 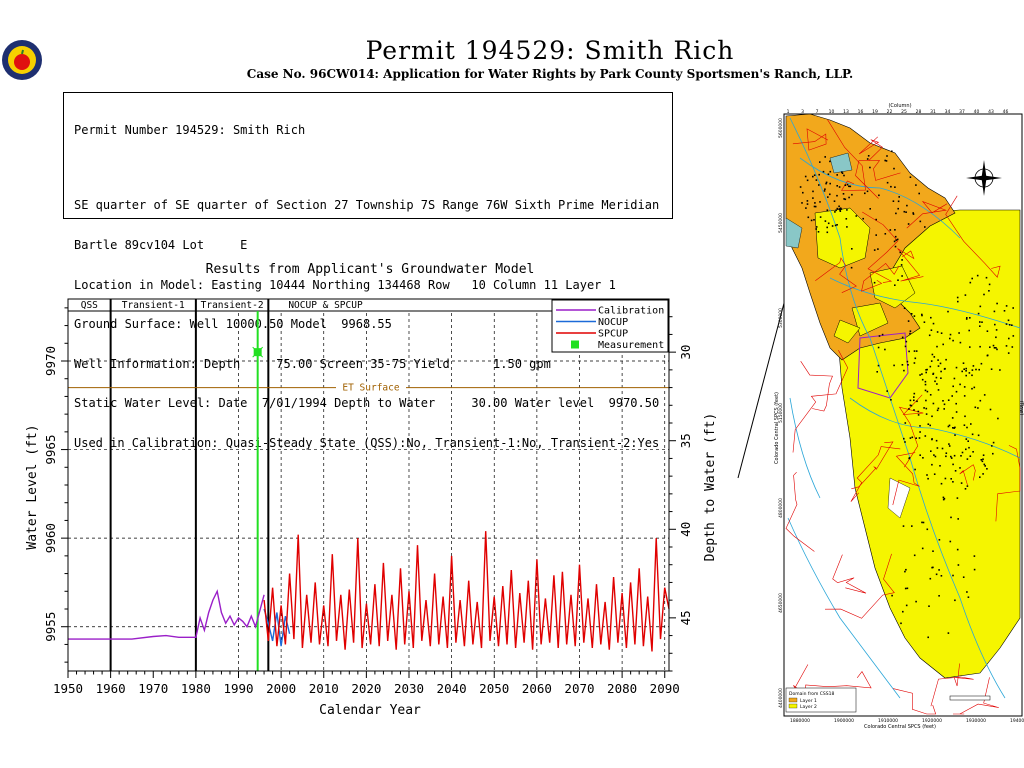 What do you see at coordinates (50, 450) in the screenshot?
I see `y-tick-label: 9965` at bounding box center [50, 450].